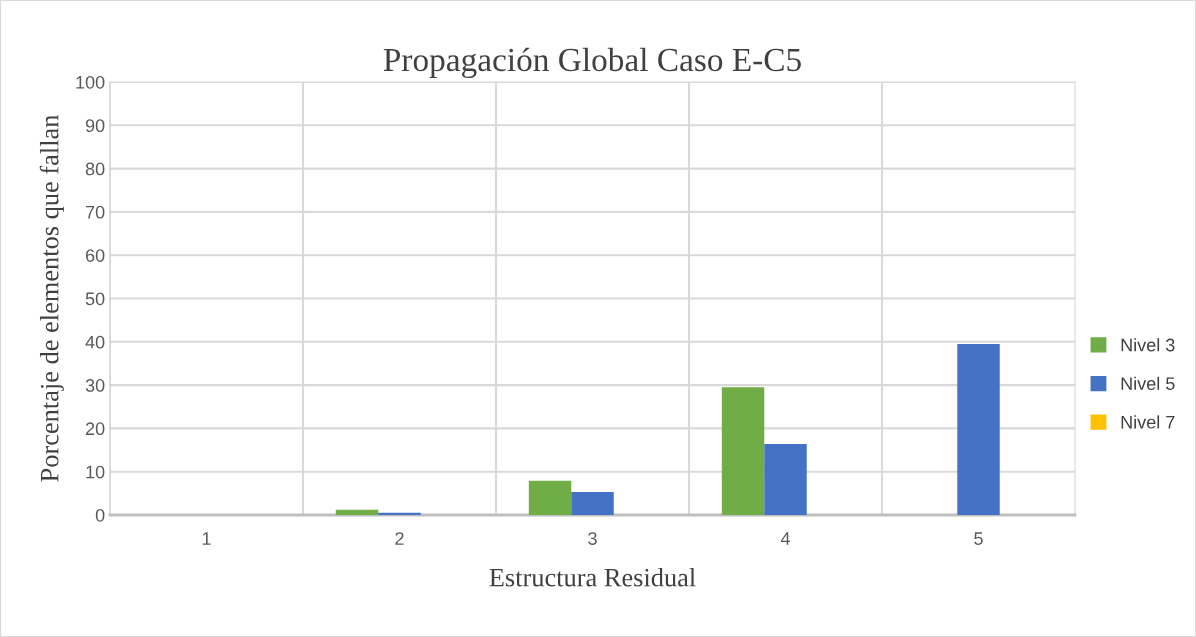 The width and height of the screenshot is (1196, 637). Describe the element at coordinates (100, 515) in the screenshot. I see `y-tick-label: 0` at that location.